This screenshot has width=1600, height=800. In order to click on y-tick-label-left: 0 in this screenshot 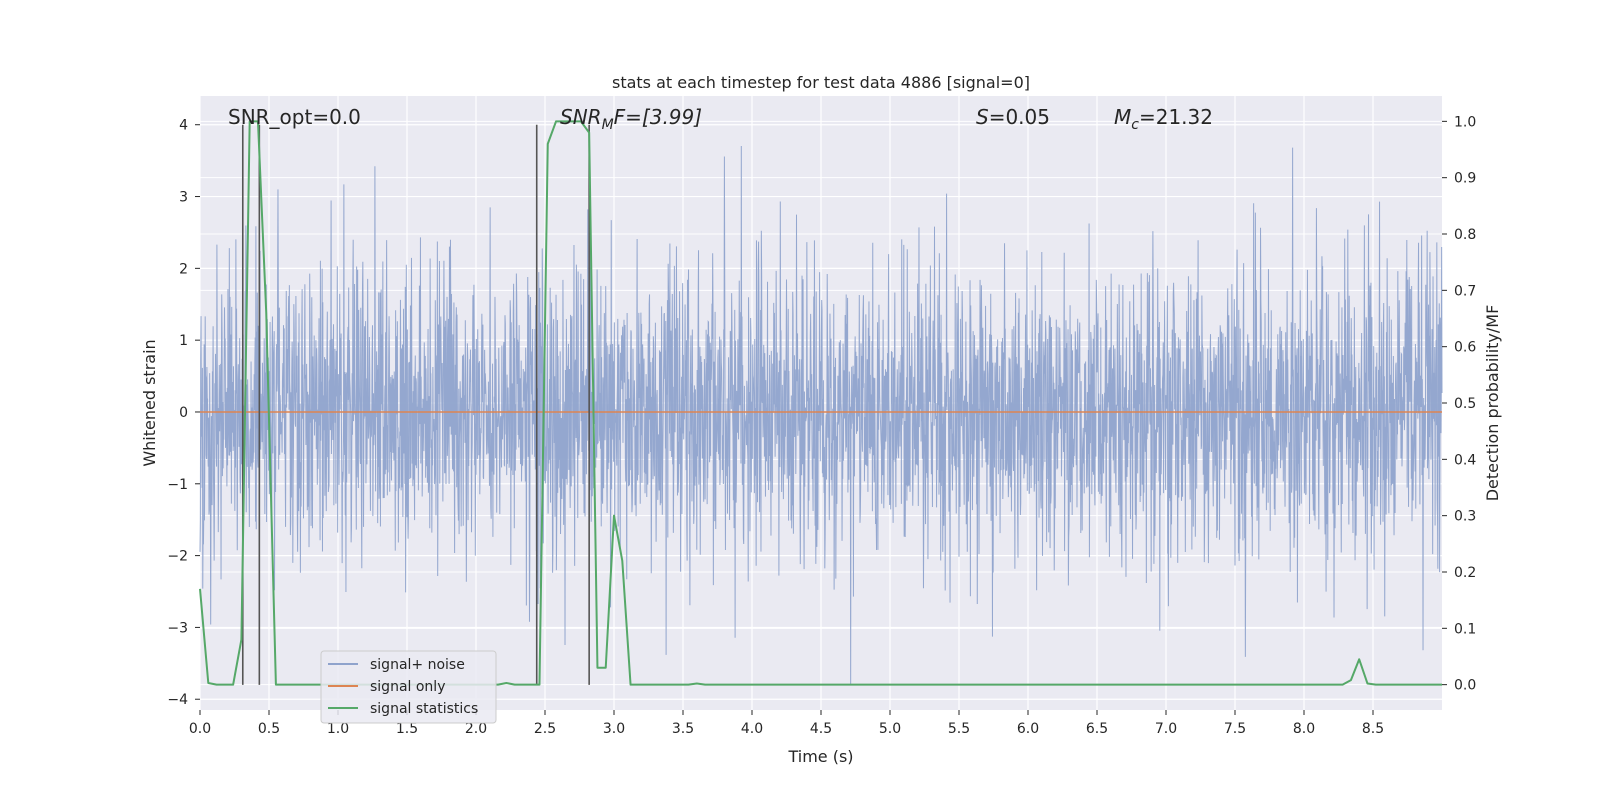, I will do `click(183, 413)`.